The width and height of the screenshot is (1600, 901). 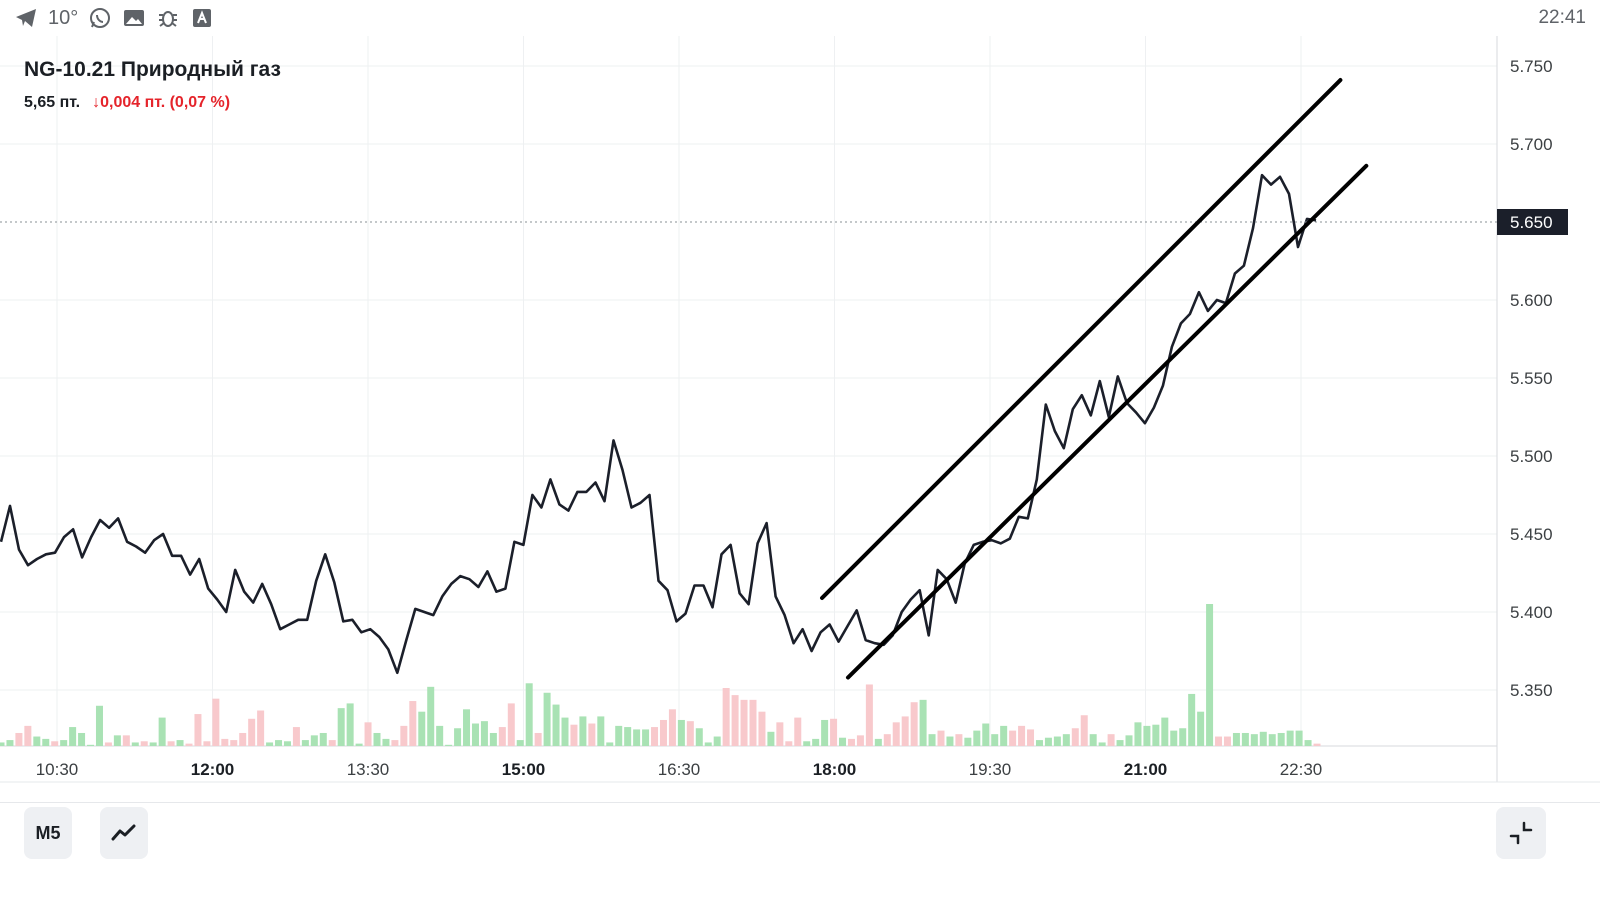 I want to click on x-tick-label: 12:00, so click(x=212, y=769).